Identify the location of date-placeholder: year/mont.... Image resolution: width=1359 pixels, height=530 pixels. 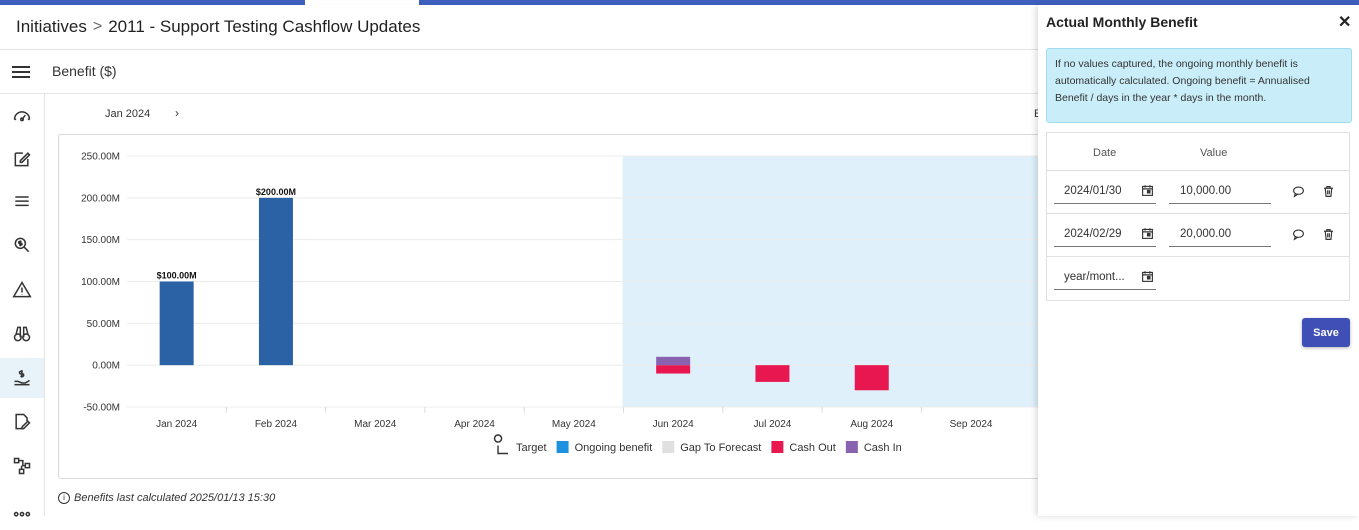
(1094, 277).